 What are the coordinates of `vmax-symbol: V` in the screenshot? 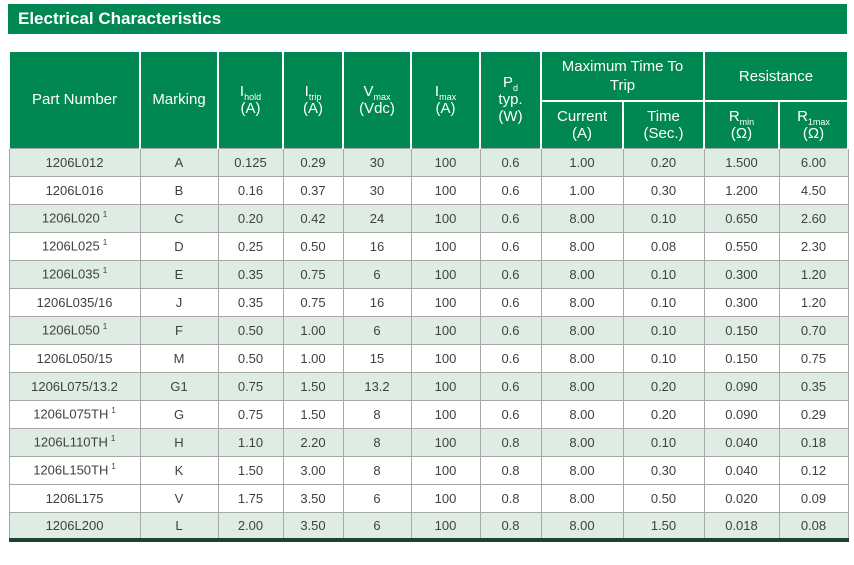 It's located at (368, 91).